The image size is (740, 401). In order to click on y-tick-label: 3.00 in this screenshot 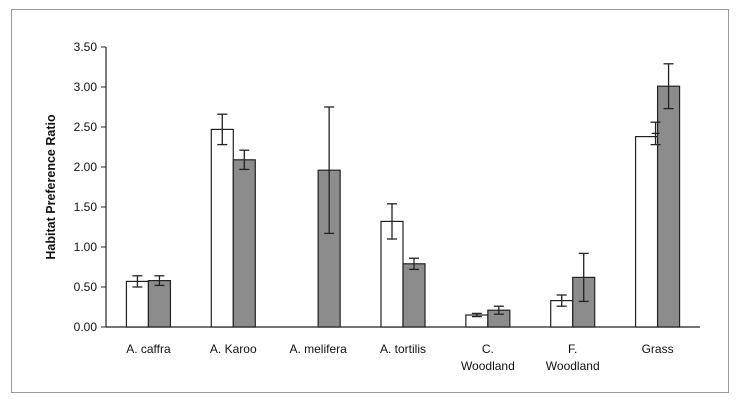, I will do `click(86, 87)`.